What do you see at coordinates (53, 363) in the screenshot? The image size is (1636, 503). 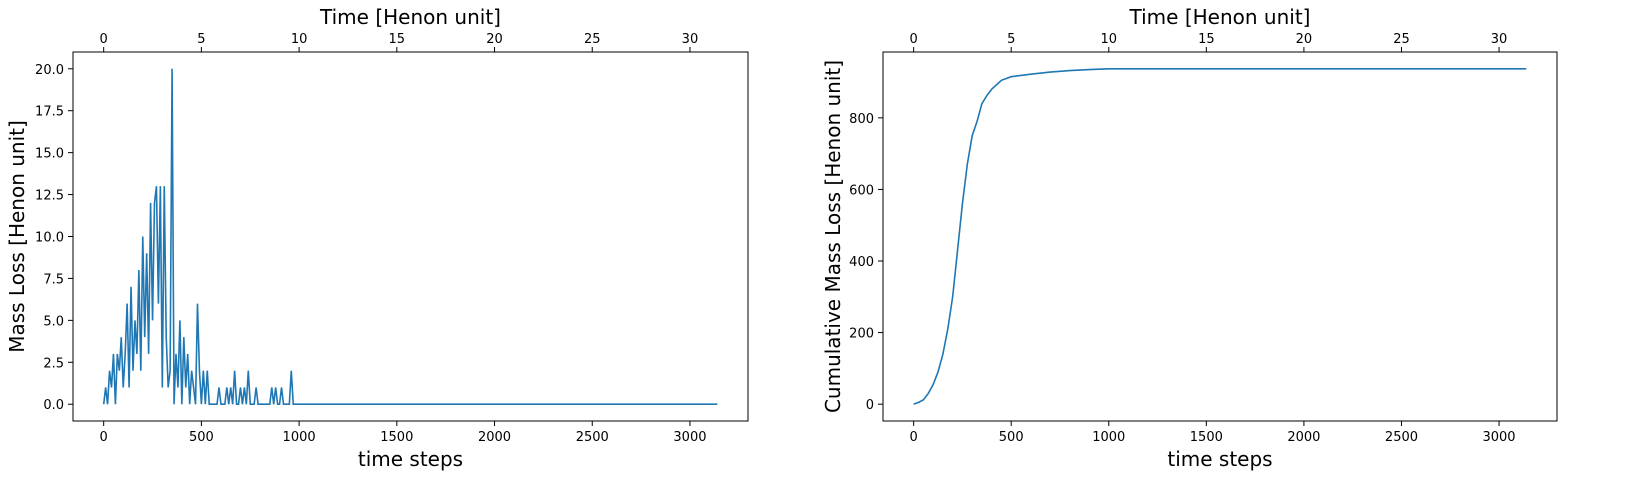 I see `y-tick-label: 2.5` at bounding box center [53, 363].